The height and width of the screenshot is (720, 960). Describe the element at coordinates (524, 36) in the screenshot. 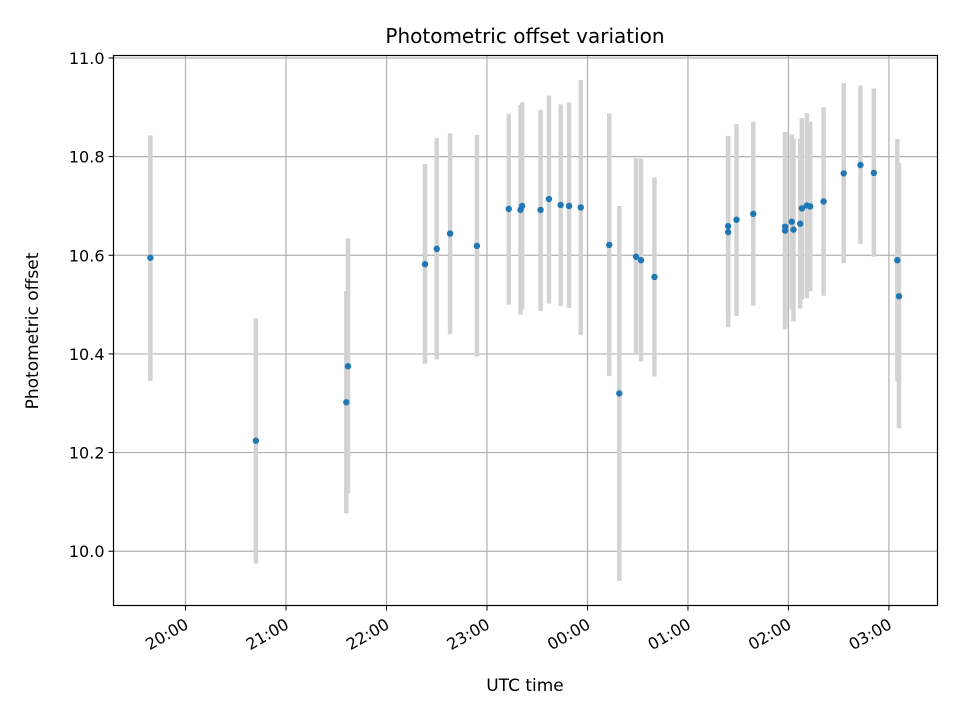

I see `chart-title: Photometric offset variation` at that location.